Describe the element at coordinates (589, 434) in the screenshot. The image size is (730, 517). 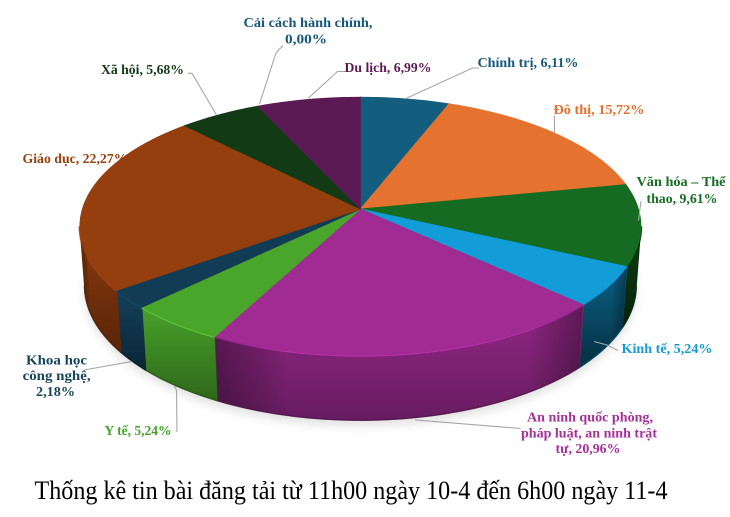
I see `svg-text: pháp luật, an ninh trật` at that location.